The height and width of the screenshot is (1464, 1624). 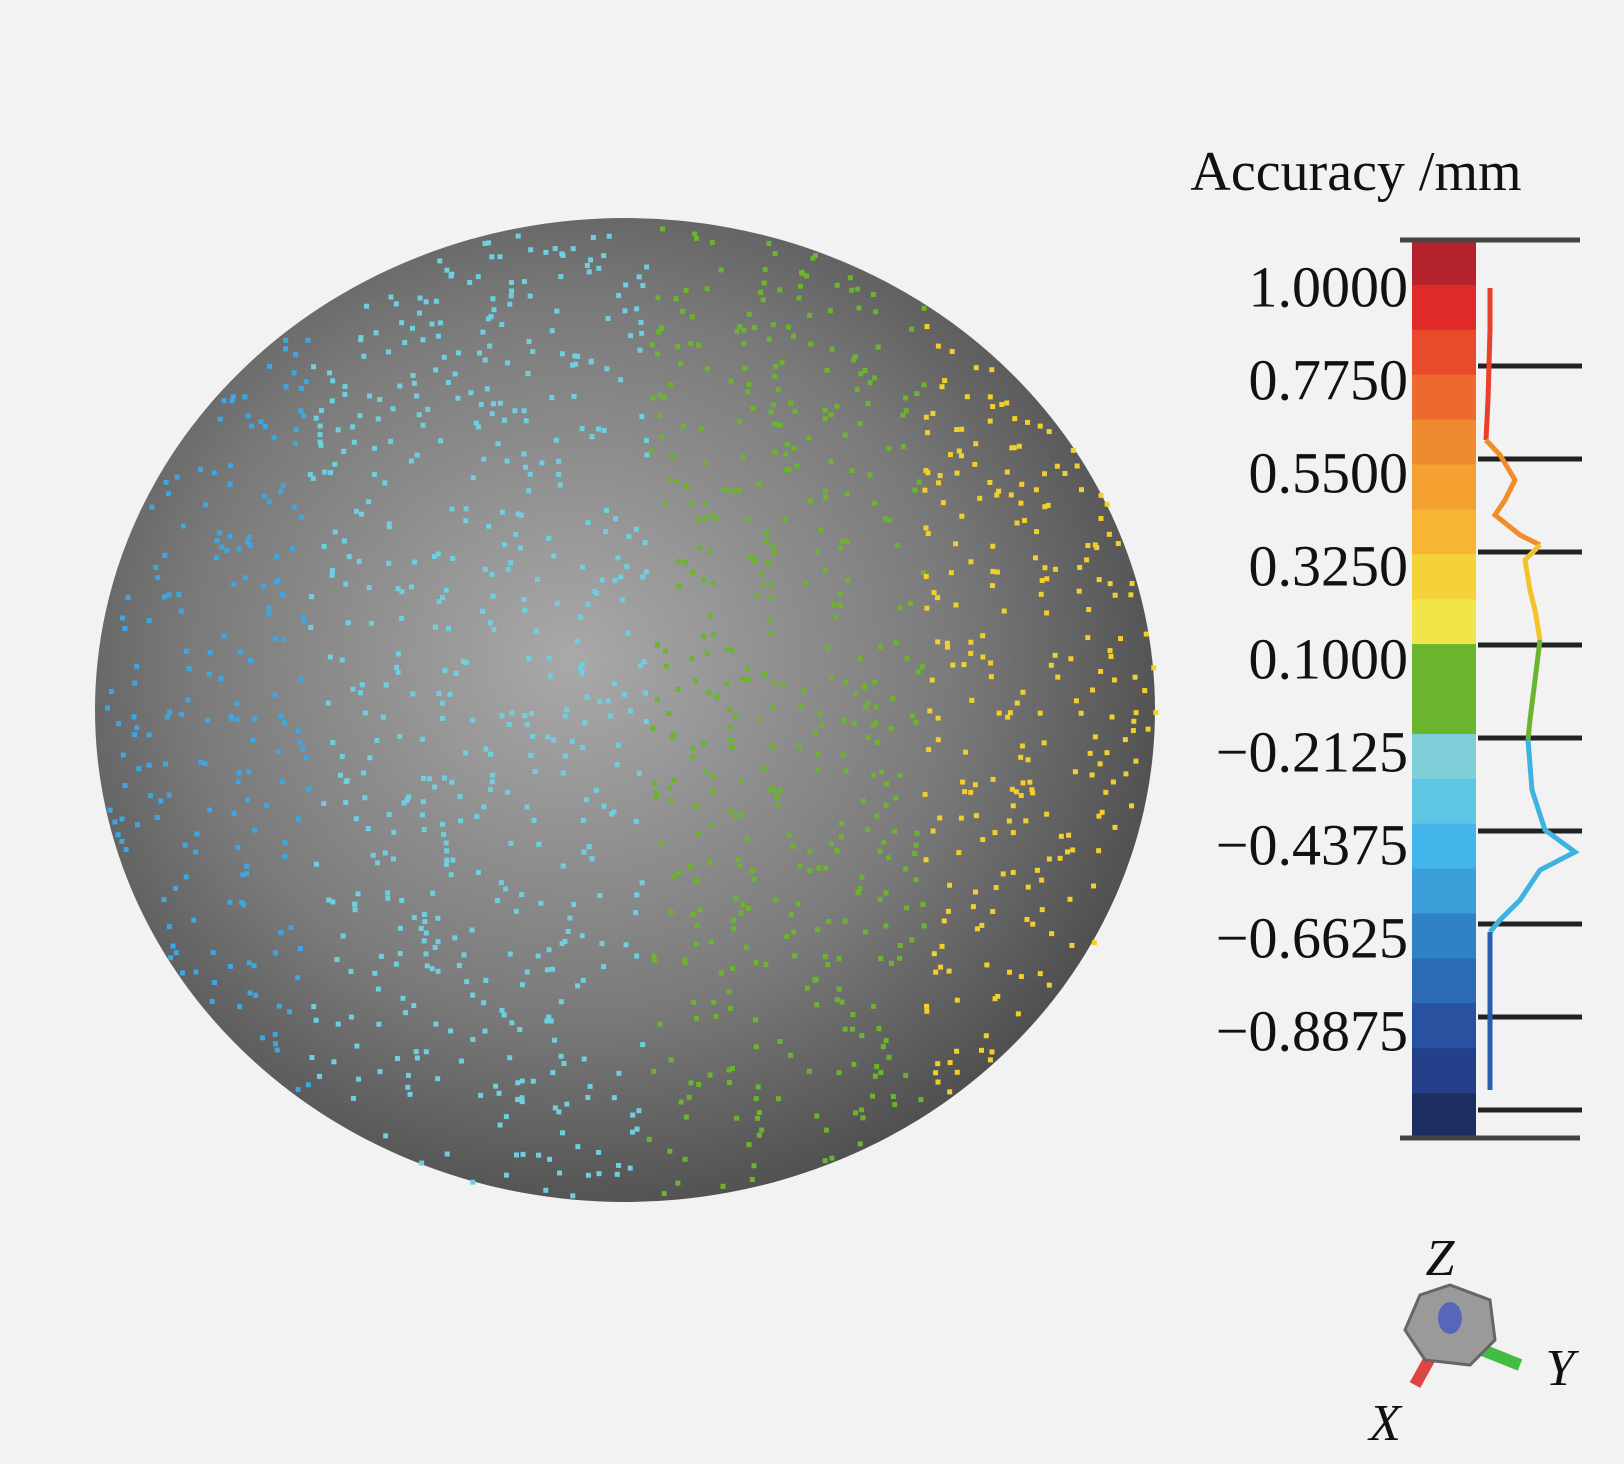 What do you see at coordinates (1444, 689) in the screenshot?
I see `colorbar` at bounding box center [1444, 689].